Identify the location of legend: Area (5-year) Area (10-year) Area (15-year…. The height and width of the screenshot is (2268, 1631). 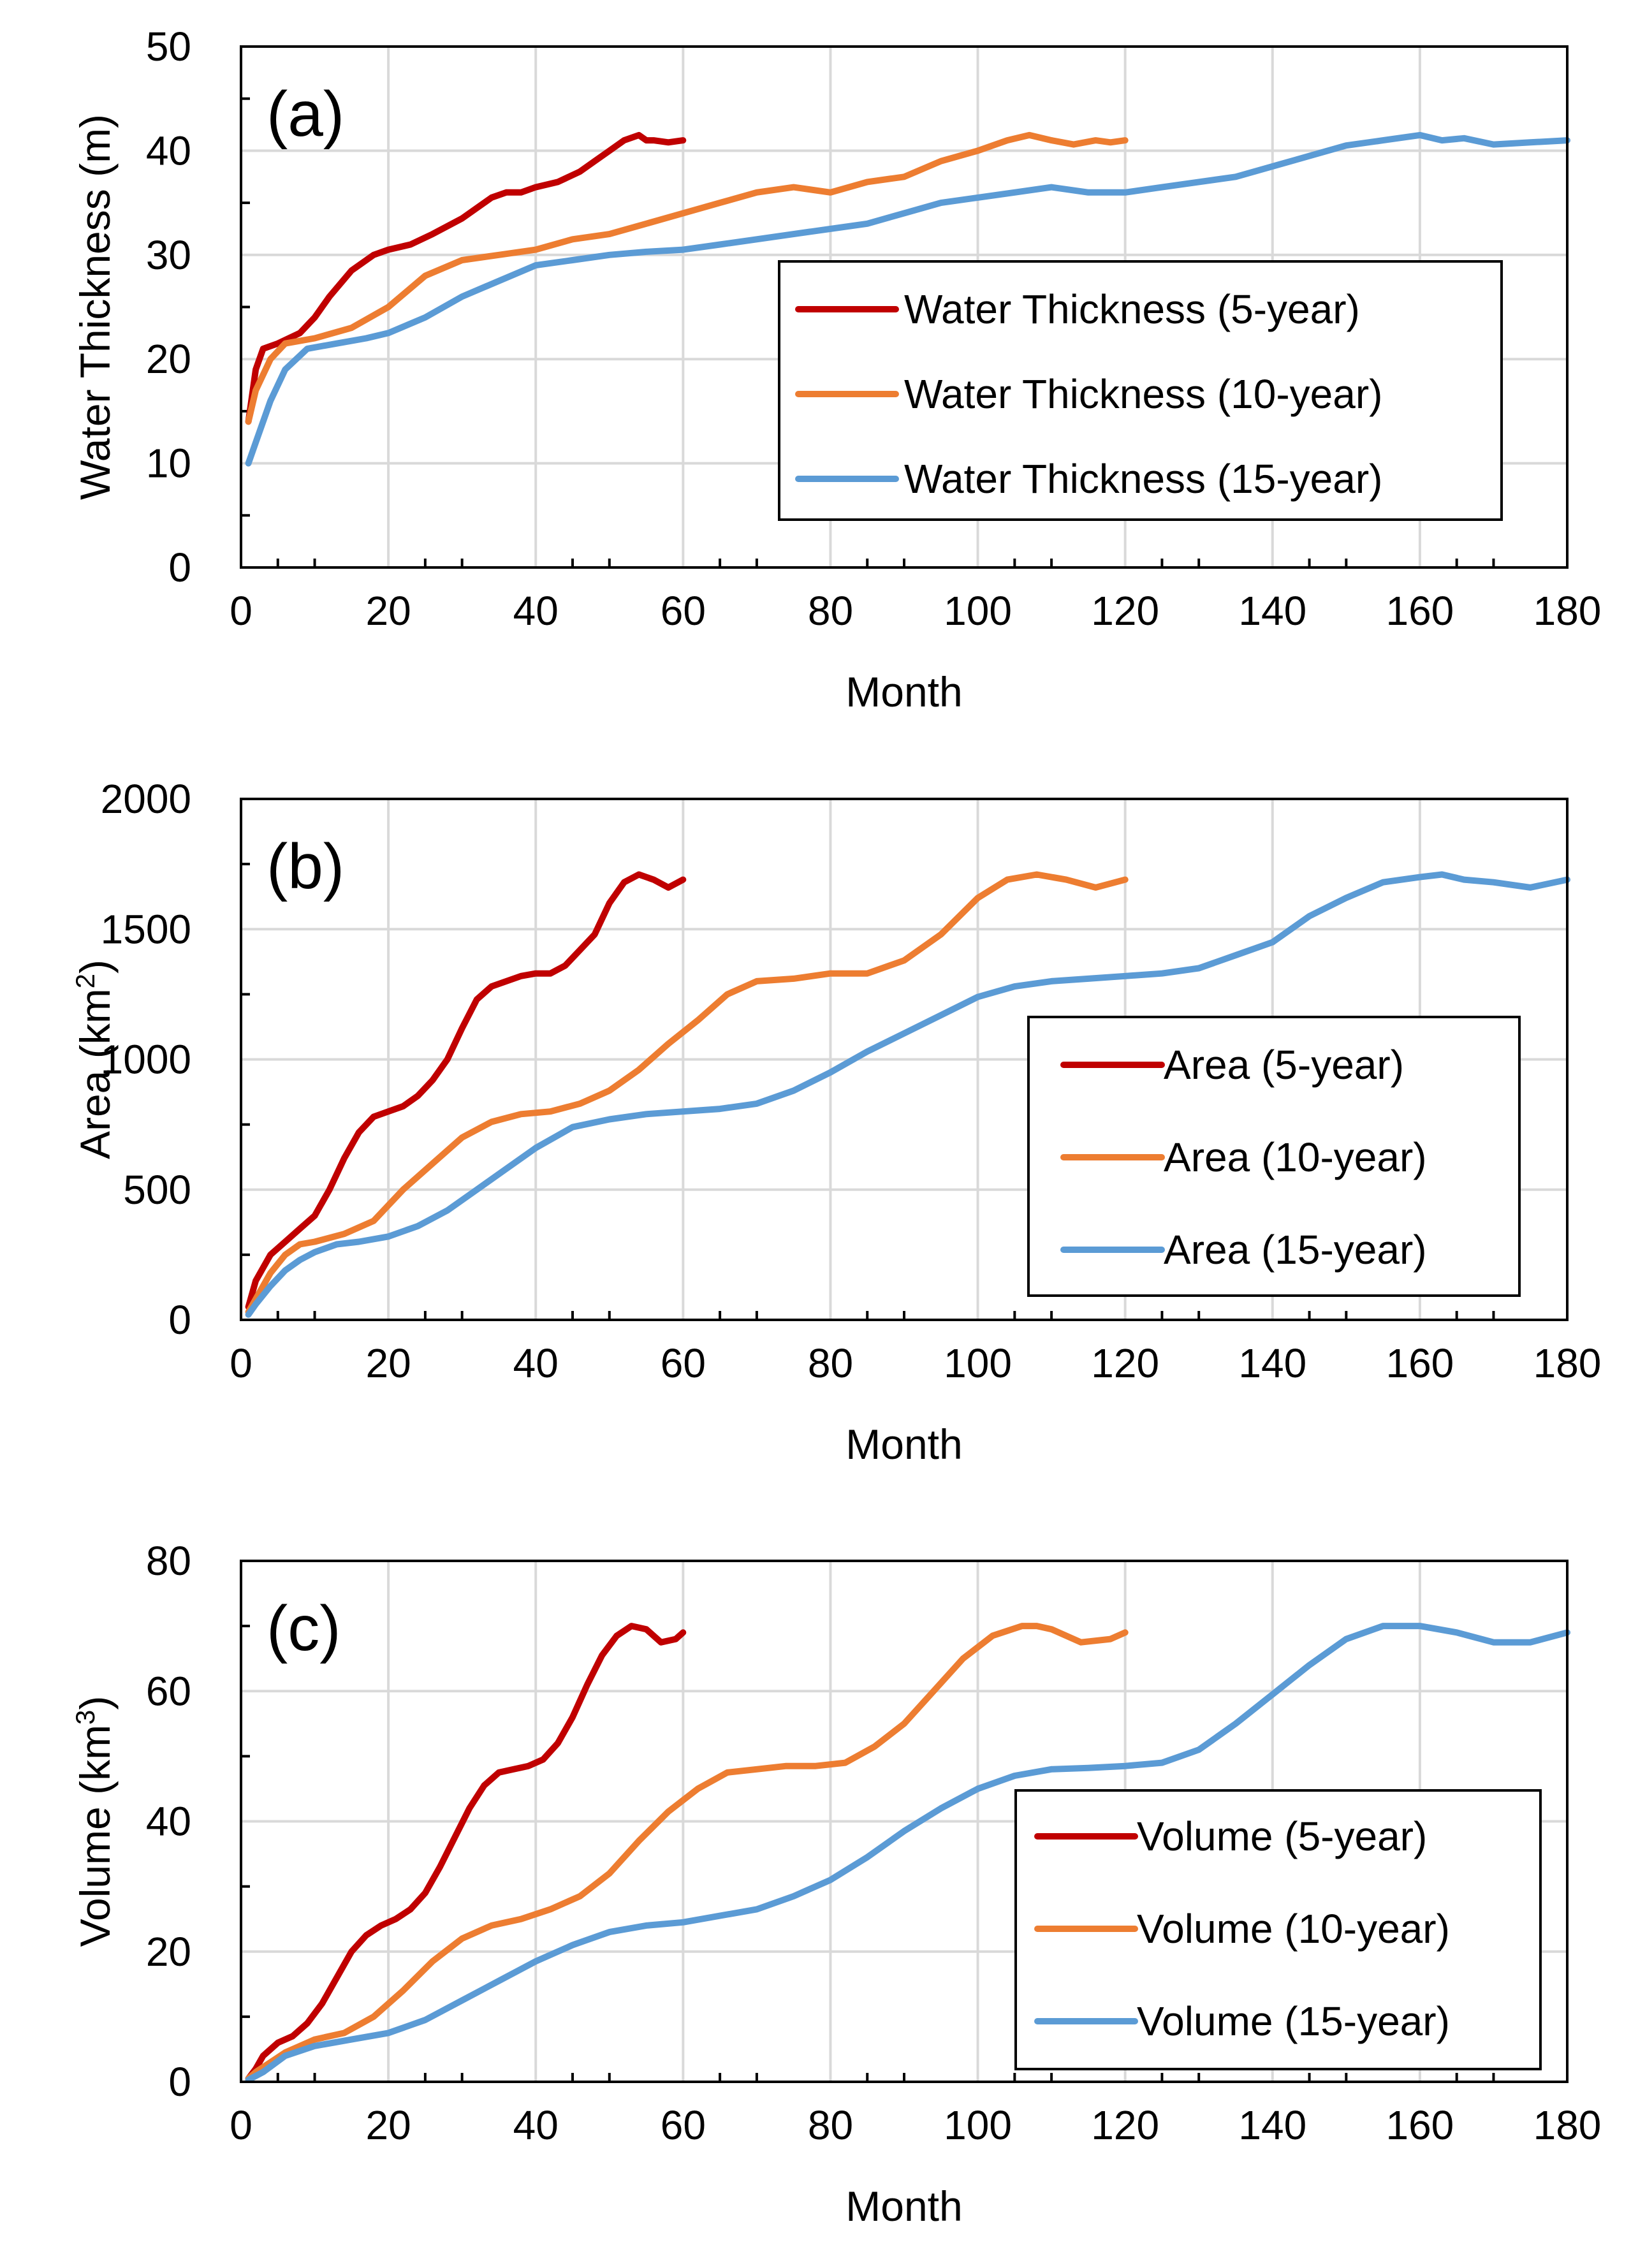
(1274, 1156).